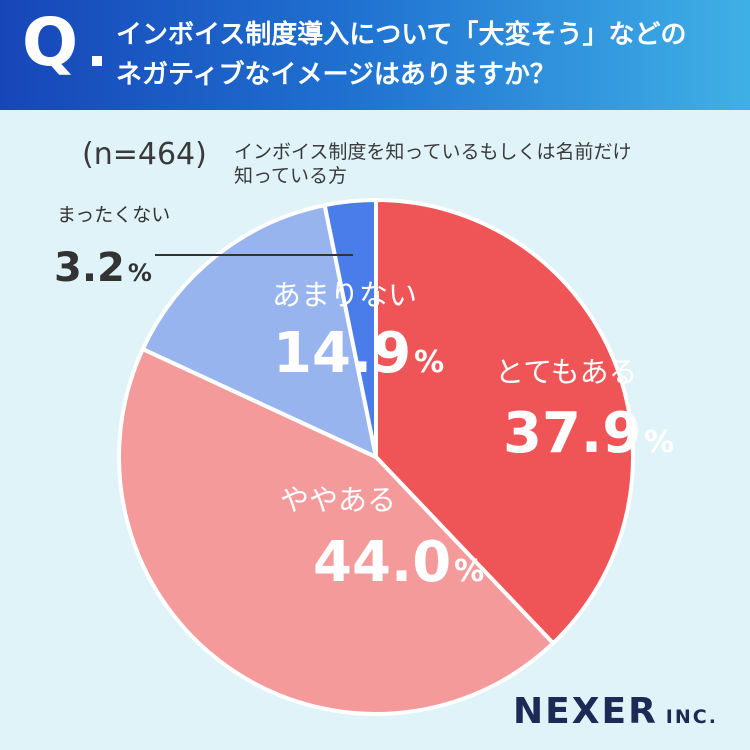 The image size is (750, 750). I want to click on nexer-logo: NEXER INC., so click(615, 712).